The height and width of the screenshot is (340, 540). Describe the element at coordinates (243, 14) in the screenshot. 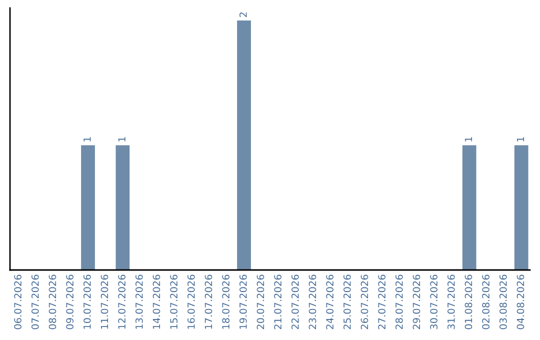

I see `data-label: 2` at that location.